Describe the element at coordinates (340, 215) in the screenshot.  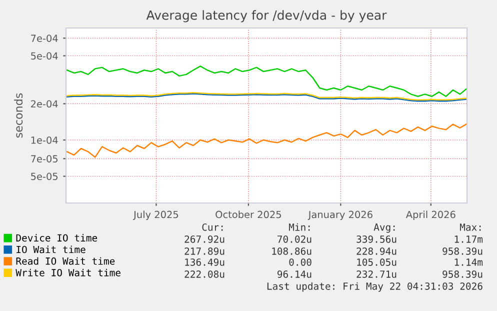
I see `x-tick-label: January 2026` at that location.